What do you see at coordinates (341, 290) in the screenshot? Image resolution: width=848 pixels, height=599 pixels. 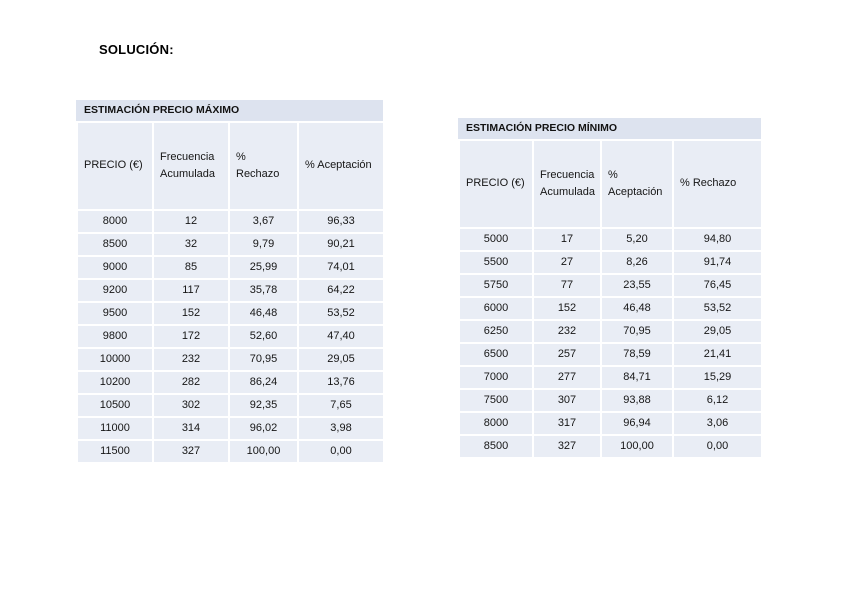 I see `table-cell: 64,22` at bounding box center [341, 290].